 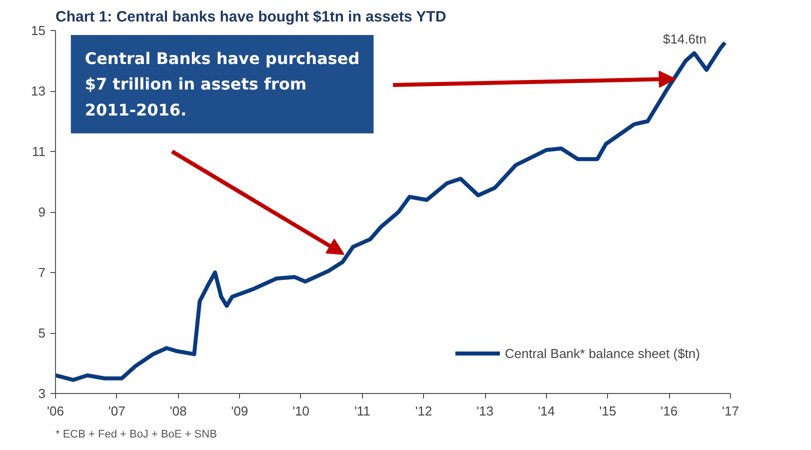 What do you see at coordinates (38, 30) in the screenshot?
I see `y-tick-label: 15` at bounding box center [38, 30].